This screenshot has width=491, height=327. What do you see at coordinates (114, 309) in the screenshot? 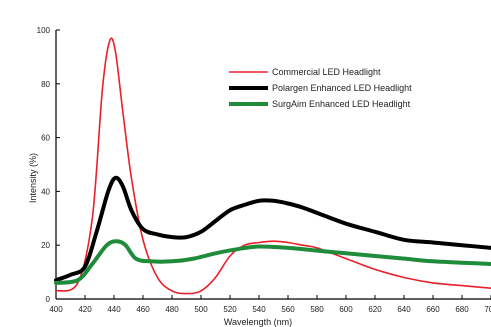
I see `x-tick-label: 440` at bounding box center [114, 309].